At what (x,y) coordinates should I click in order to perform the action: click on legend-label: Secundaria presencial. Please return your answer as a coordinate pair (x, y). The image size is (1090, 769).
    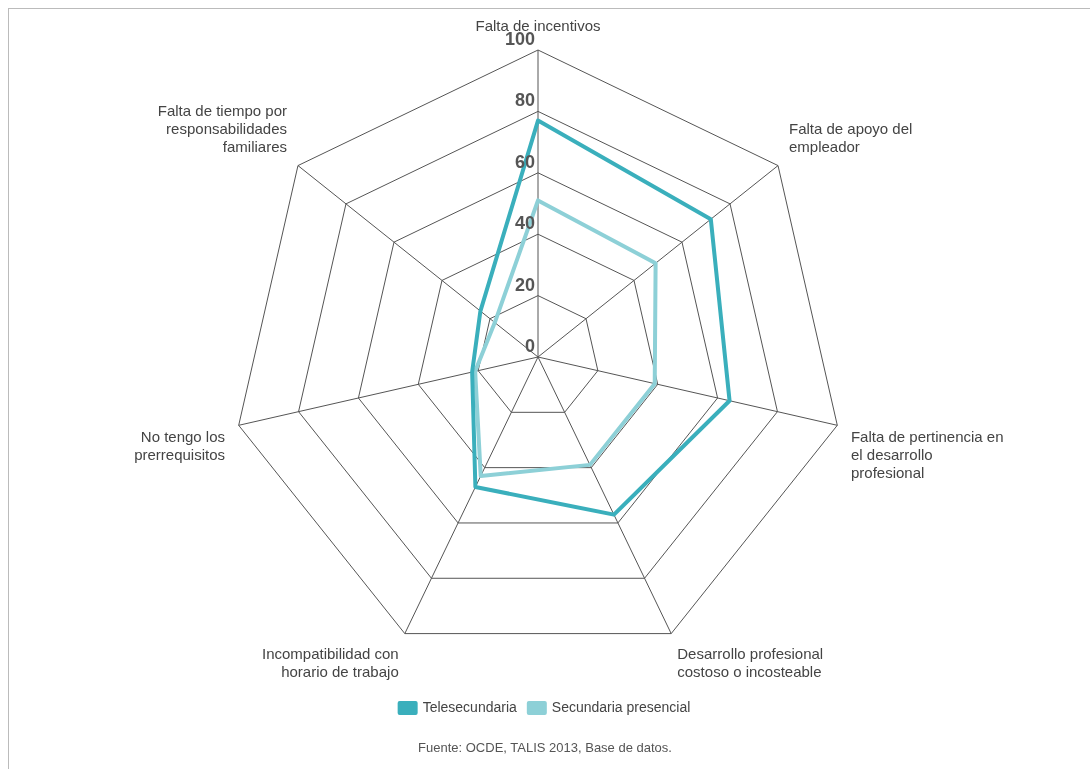
    Looking at the image, I should click on (621, 706).